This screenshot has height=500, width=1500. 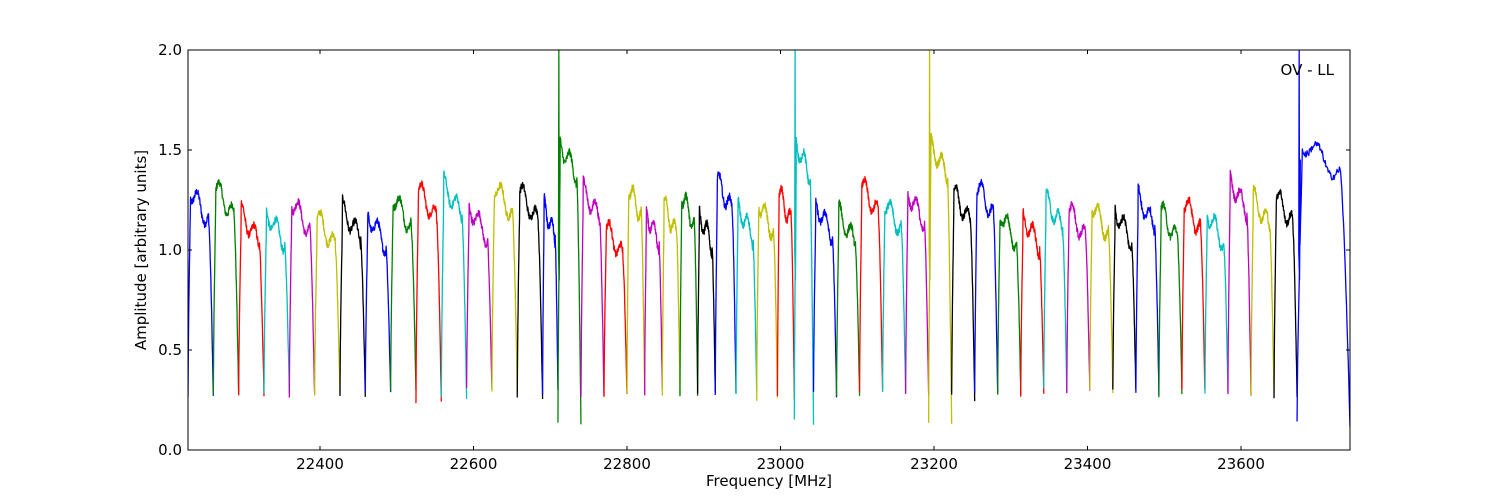 What do you see at coordinates (141, 250) in the screenshot?
I see `y-axis-label: Amplitude [arbitrary units]` at bounding box center [141, 250].